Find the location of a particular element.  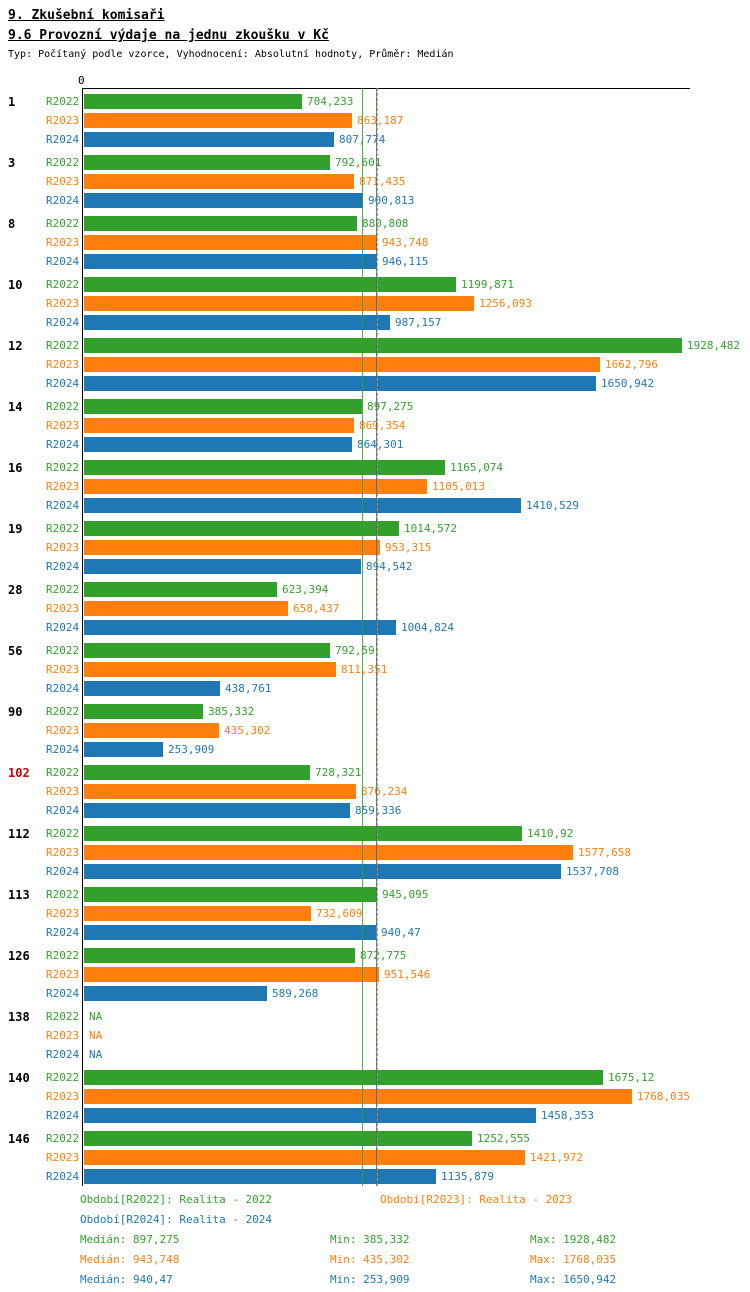

bar-row: R2022 1252,555 is located at coordinates (375, 1138).